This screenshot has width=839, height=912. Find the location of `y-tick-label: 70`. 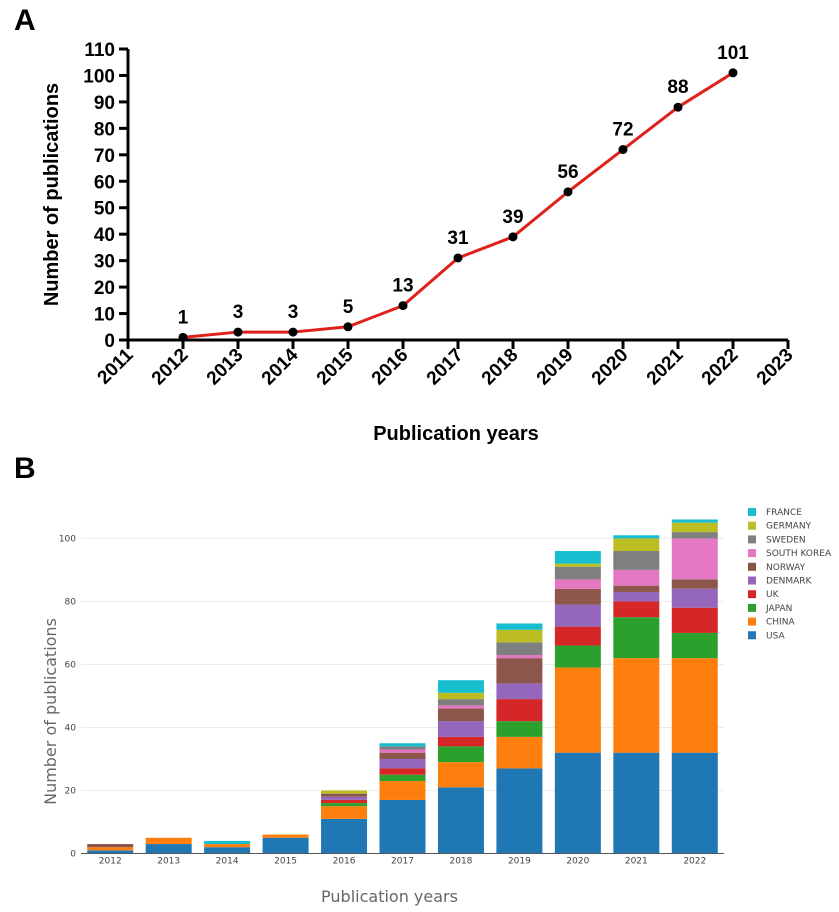

y-tick-label: 70 is located at coordinates (104, 156).